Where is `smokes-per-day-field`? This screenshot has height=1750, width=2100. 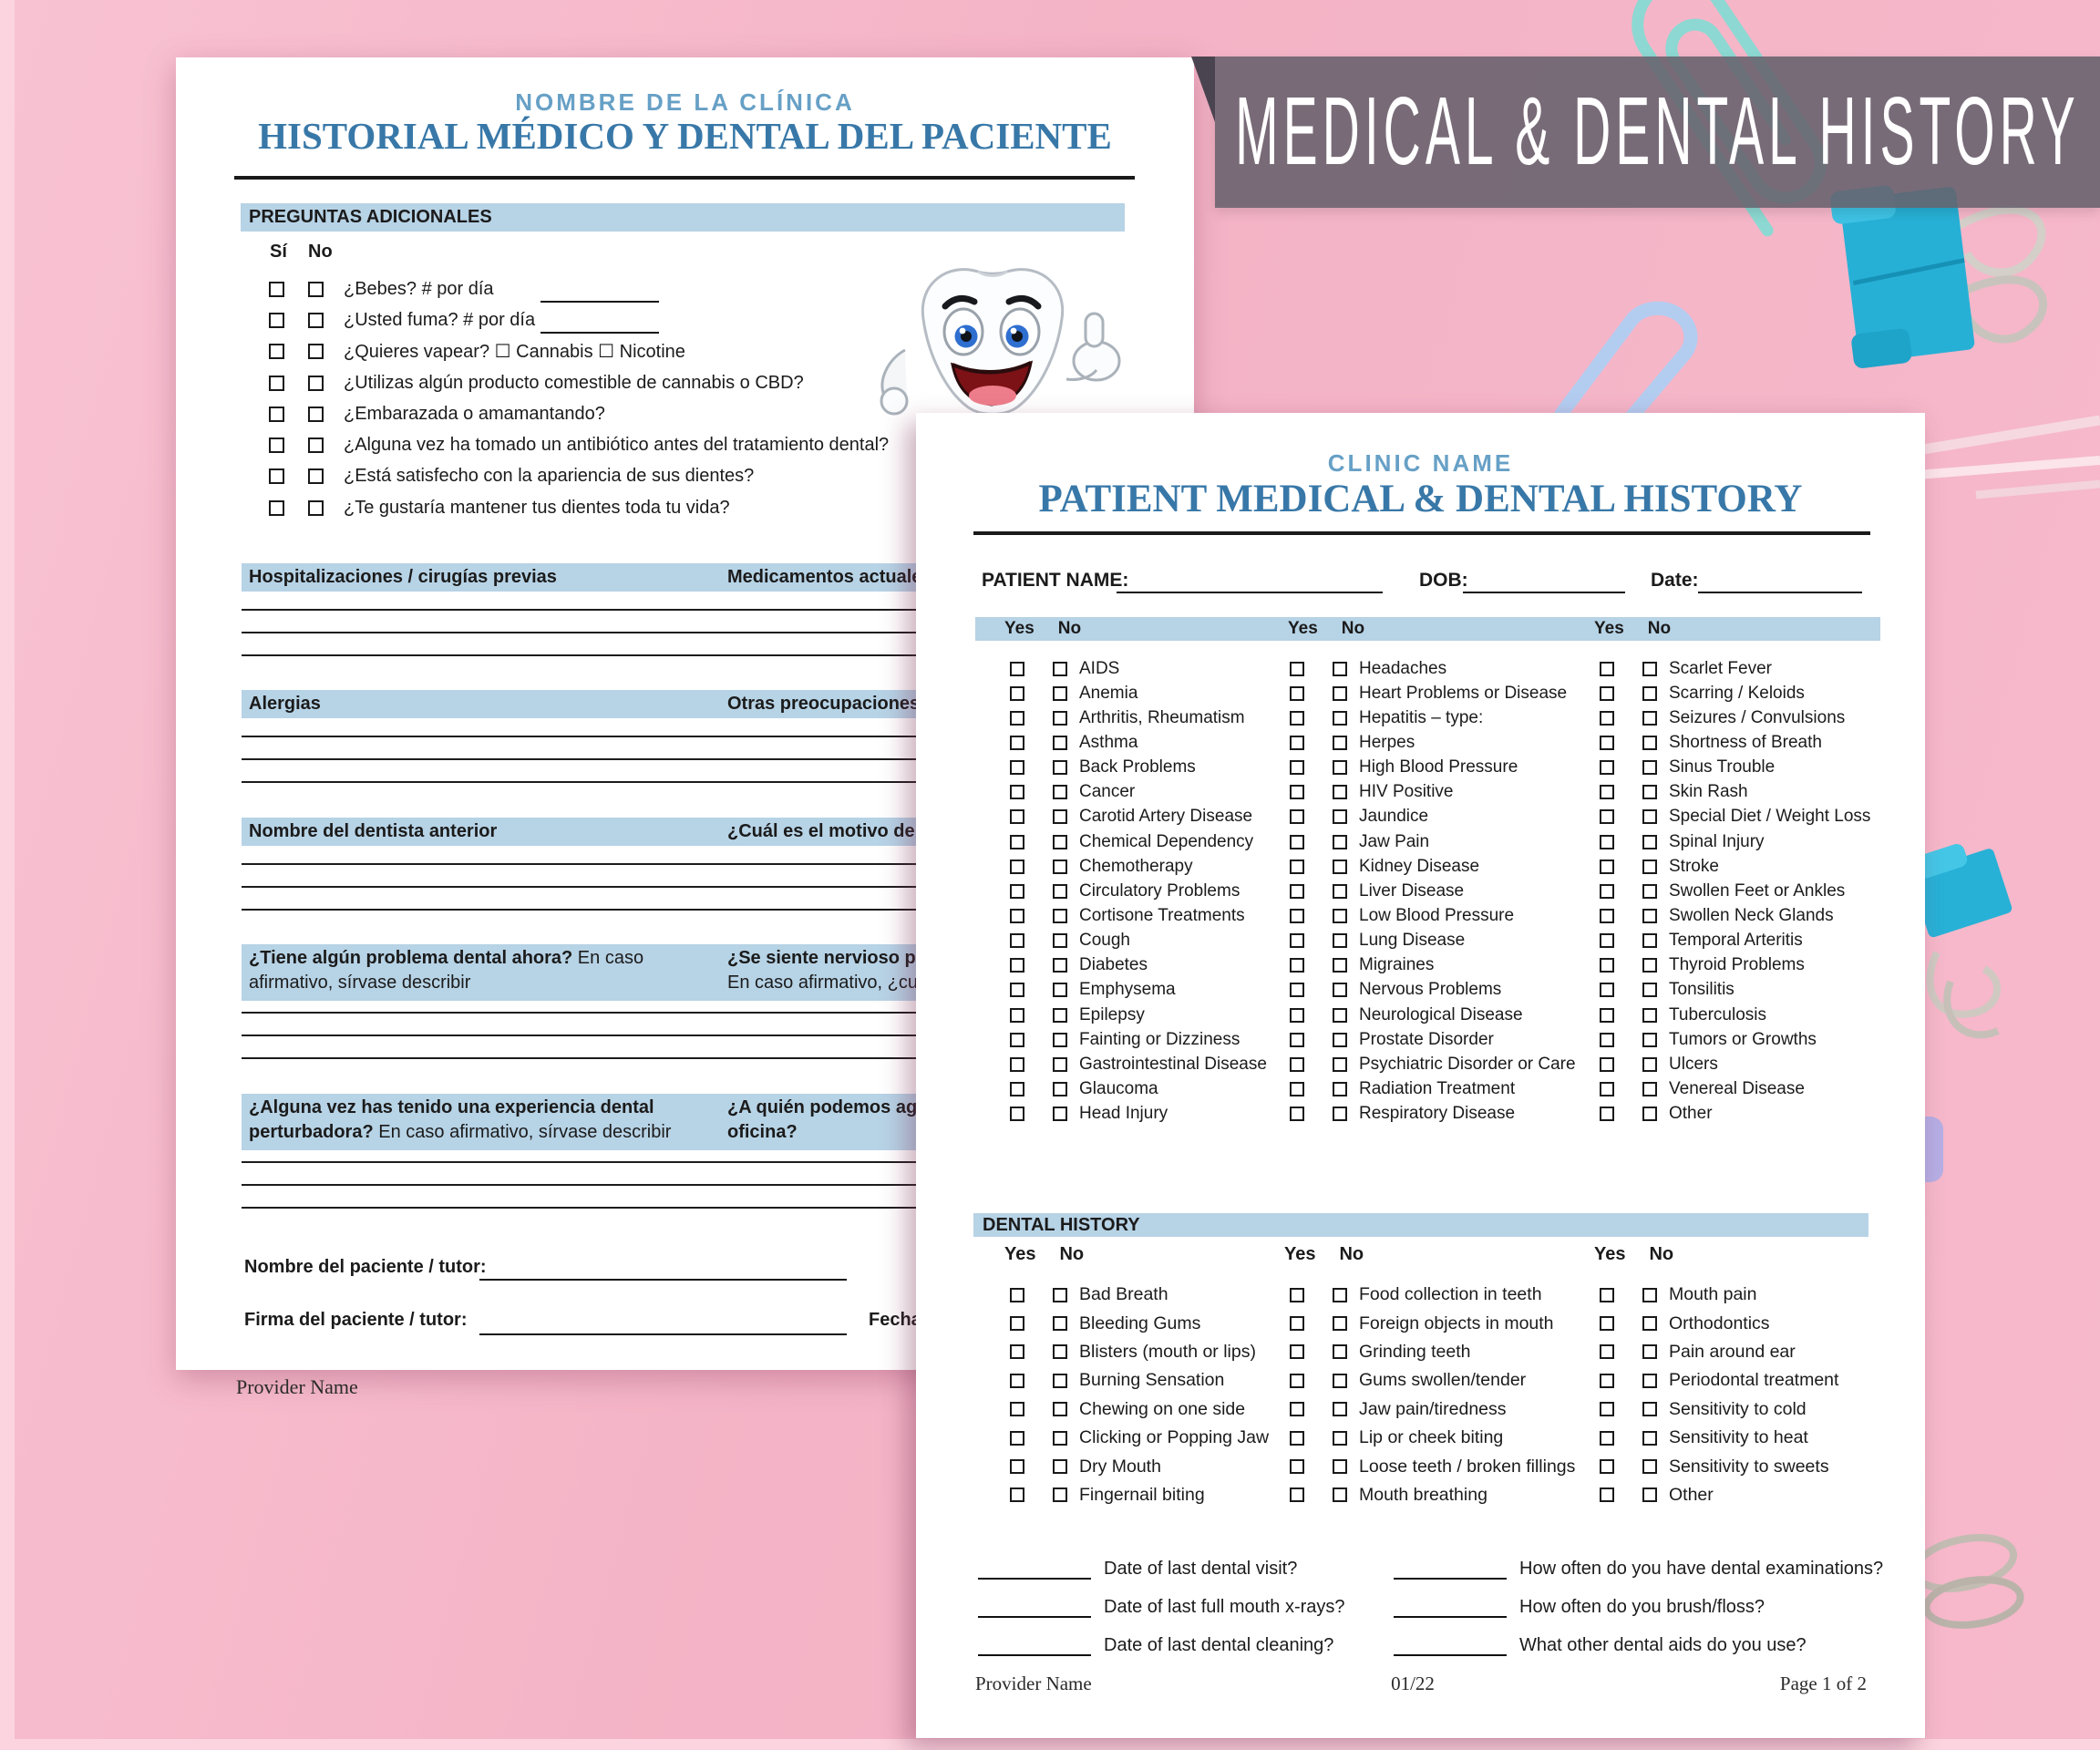
smokes-per-day-field is located at coordinates (599, 333).